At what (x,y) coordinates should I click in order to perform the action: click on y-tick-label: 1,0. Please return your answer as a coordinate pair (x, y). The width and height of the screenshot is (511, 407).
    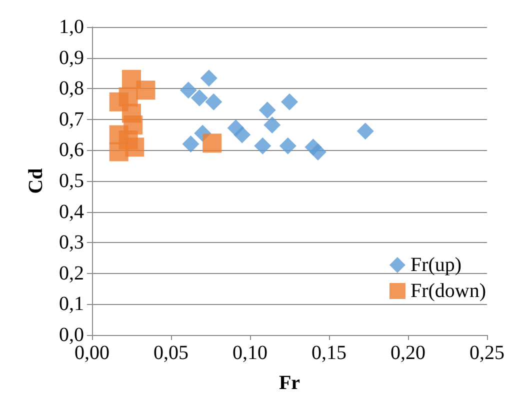
    Looking at the image, I should click on (71, 27).